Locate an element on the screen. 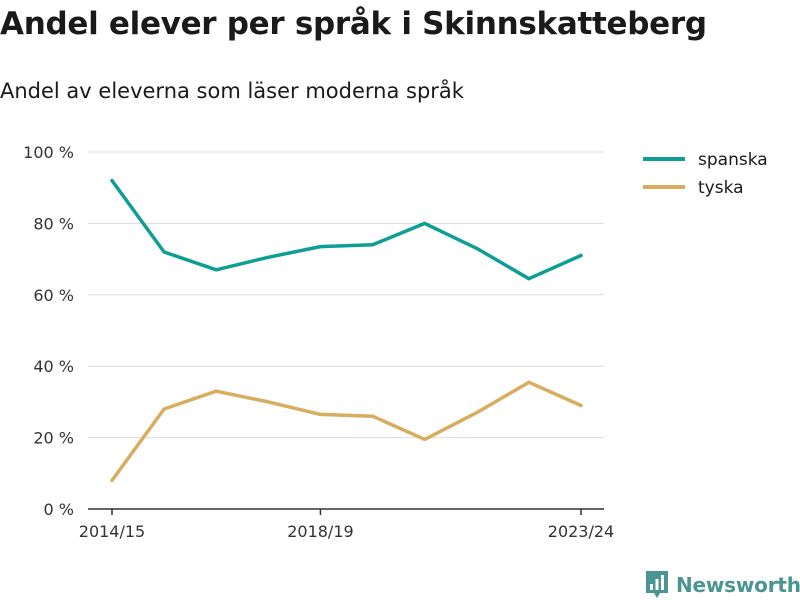  y-tick-label: 0 % is located at coordinates (59, 509).